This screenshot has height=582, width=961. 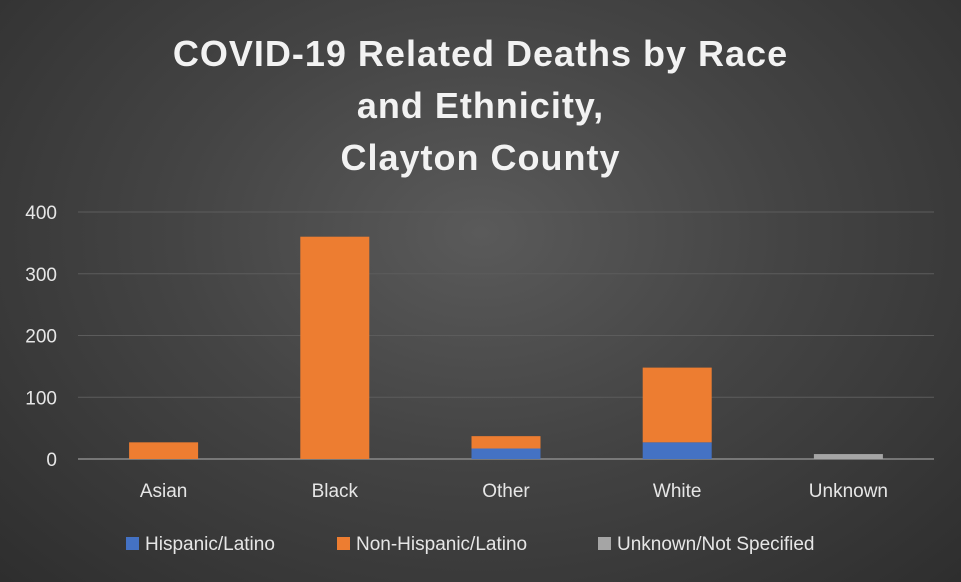 What do you see at coordinates (480, 157) in the screenshot?
I see `chart-title-line-3: Clayton County` at bounding box center [480, 157].